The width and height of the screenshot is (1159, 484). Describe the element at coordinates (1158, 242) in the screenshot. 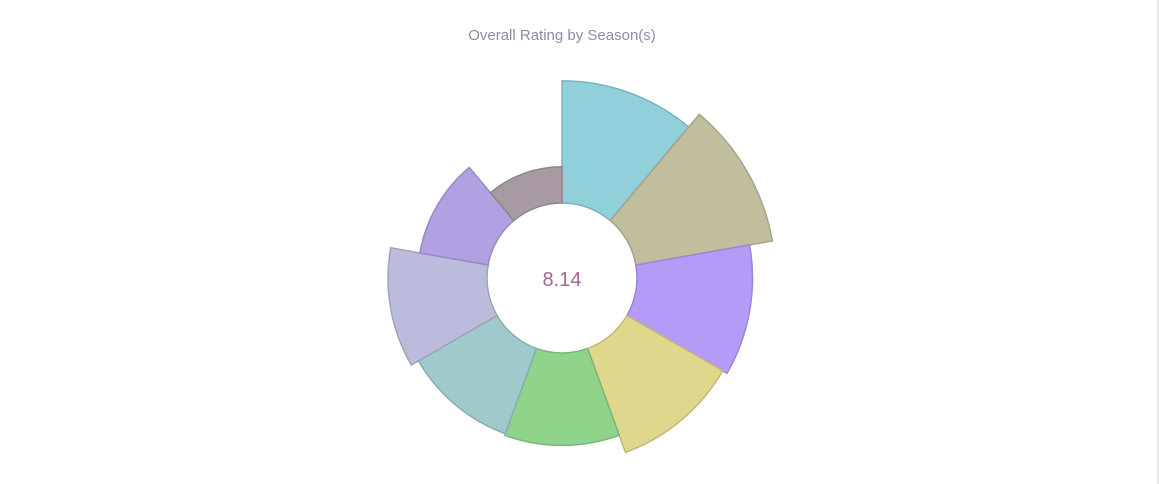

I see `page-right-border` at that location.